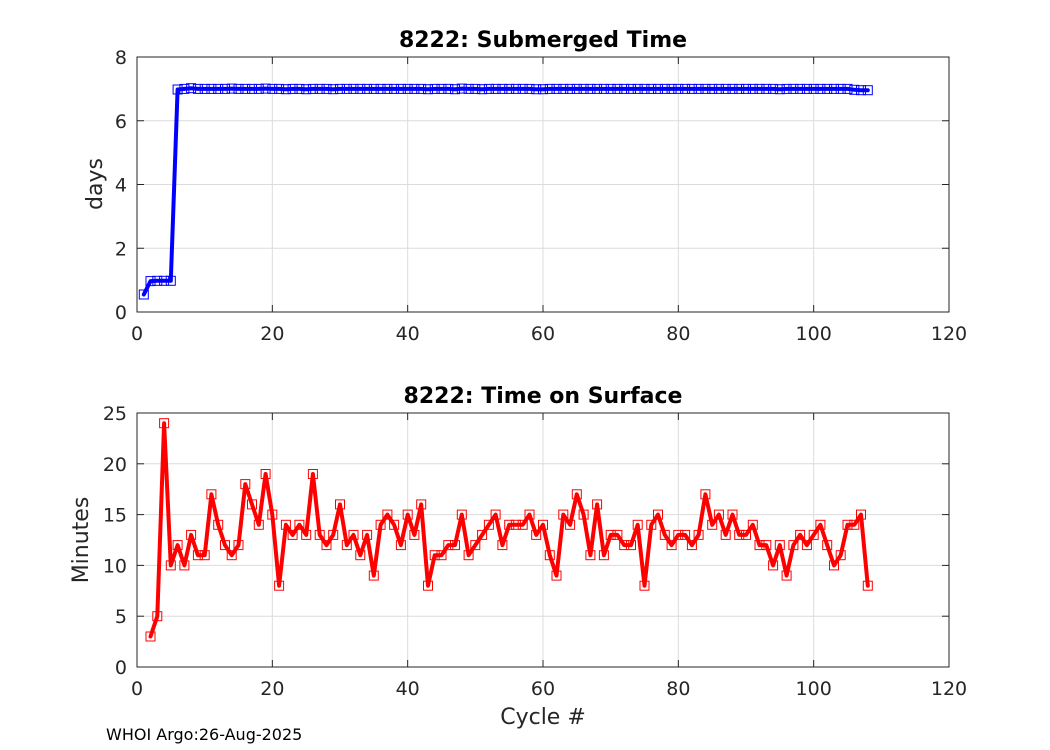  I want to click on top-chart-xtick-label-2: 40, so click(408, 334).